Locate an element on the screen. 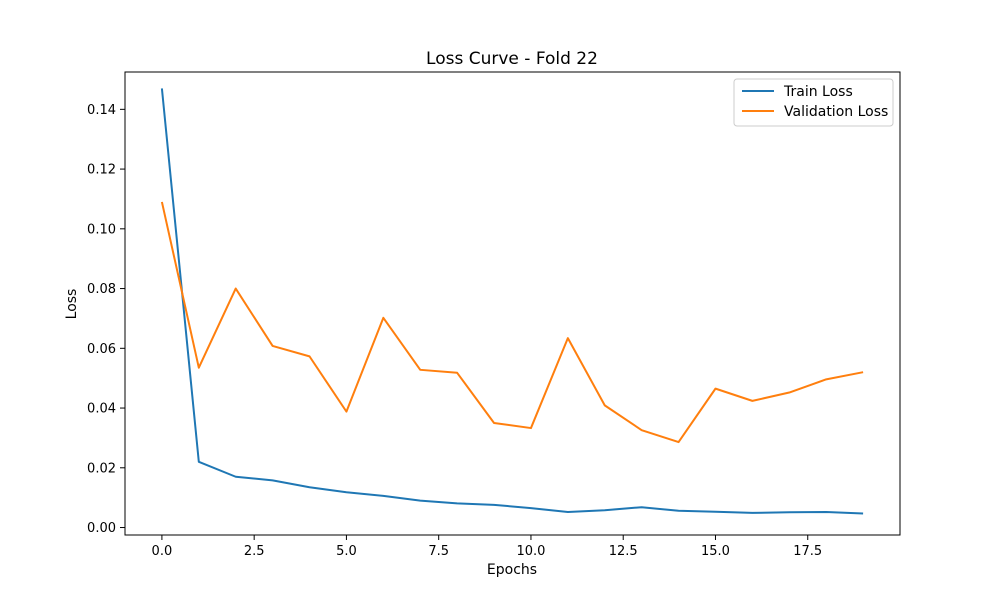  x-axis-ticks: 0.0 2.5 5.0 7.5 10.0 12.5 15.0 17.5 is located at coordinates (487, 547).